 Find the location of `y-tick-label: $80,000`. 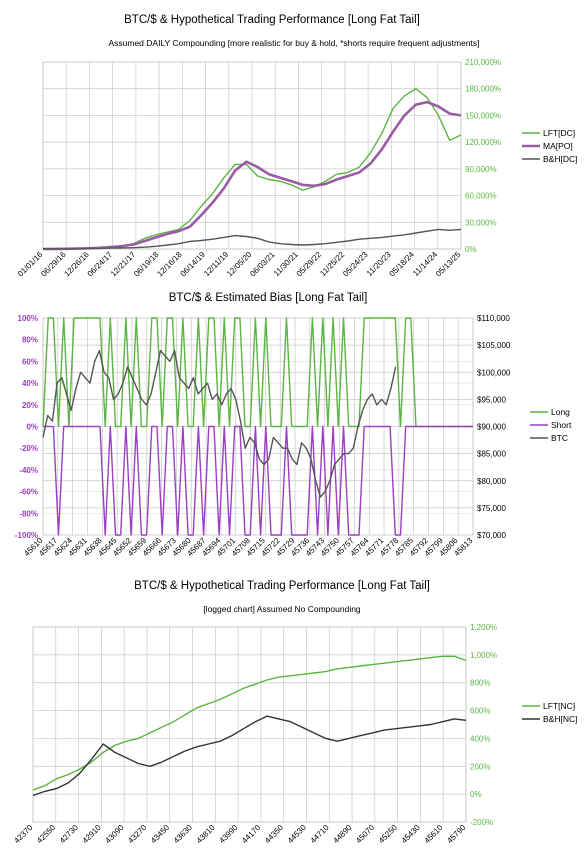

y-tick-label: $80,000 is located at coordinates (491, 481).